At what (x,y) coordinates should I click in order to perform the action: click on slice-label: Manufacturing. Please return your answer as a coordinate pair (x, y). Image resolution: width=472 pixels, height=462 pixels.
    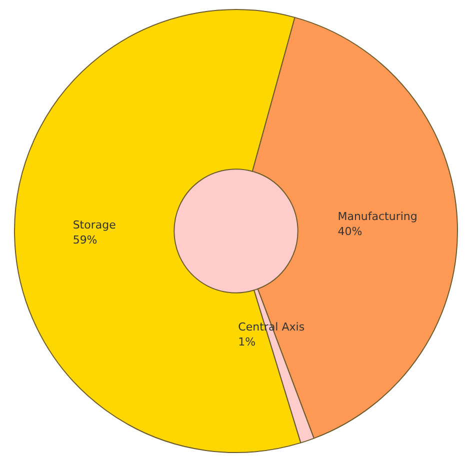
    Looking at the image, I should click on (378, 216).